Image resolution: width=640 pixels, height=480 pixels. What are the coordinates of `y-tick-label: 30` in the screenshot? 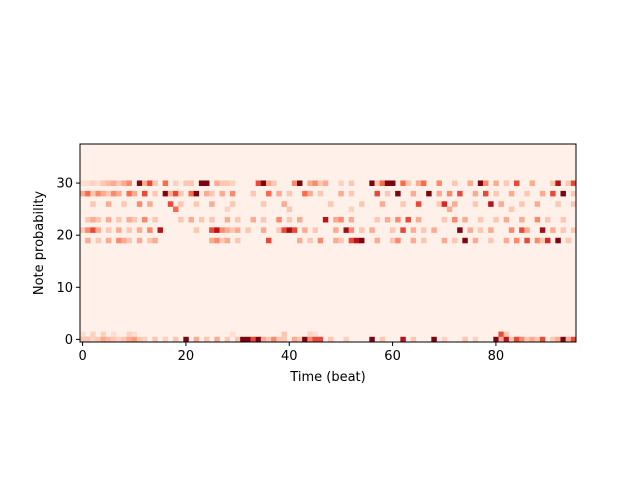 It's located at (64, 184).